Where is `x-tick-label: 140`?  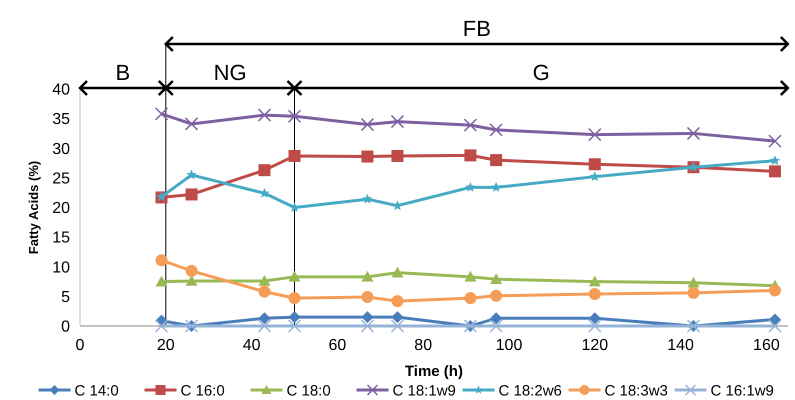
x-tick-label: 140 is located at coordinates (680, 345).